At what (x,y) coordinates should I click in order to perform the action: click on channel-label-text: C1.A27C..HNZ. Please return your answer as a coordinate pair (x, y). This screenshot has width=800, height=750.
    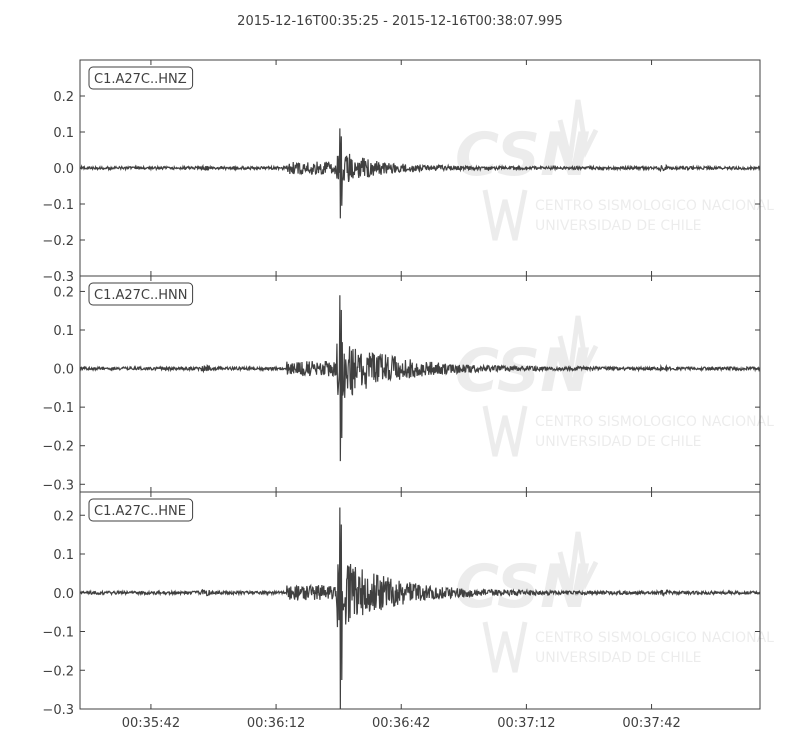
    Looking at the image, I should click on (140, 79).